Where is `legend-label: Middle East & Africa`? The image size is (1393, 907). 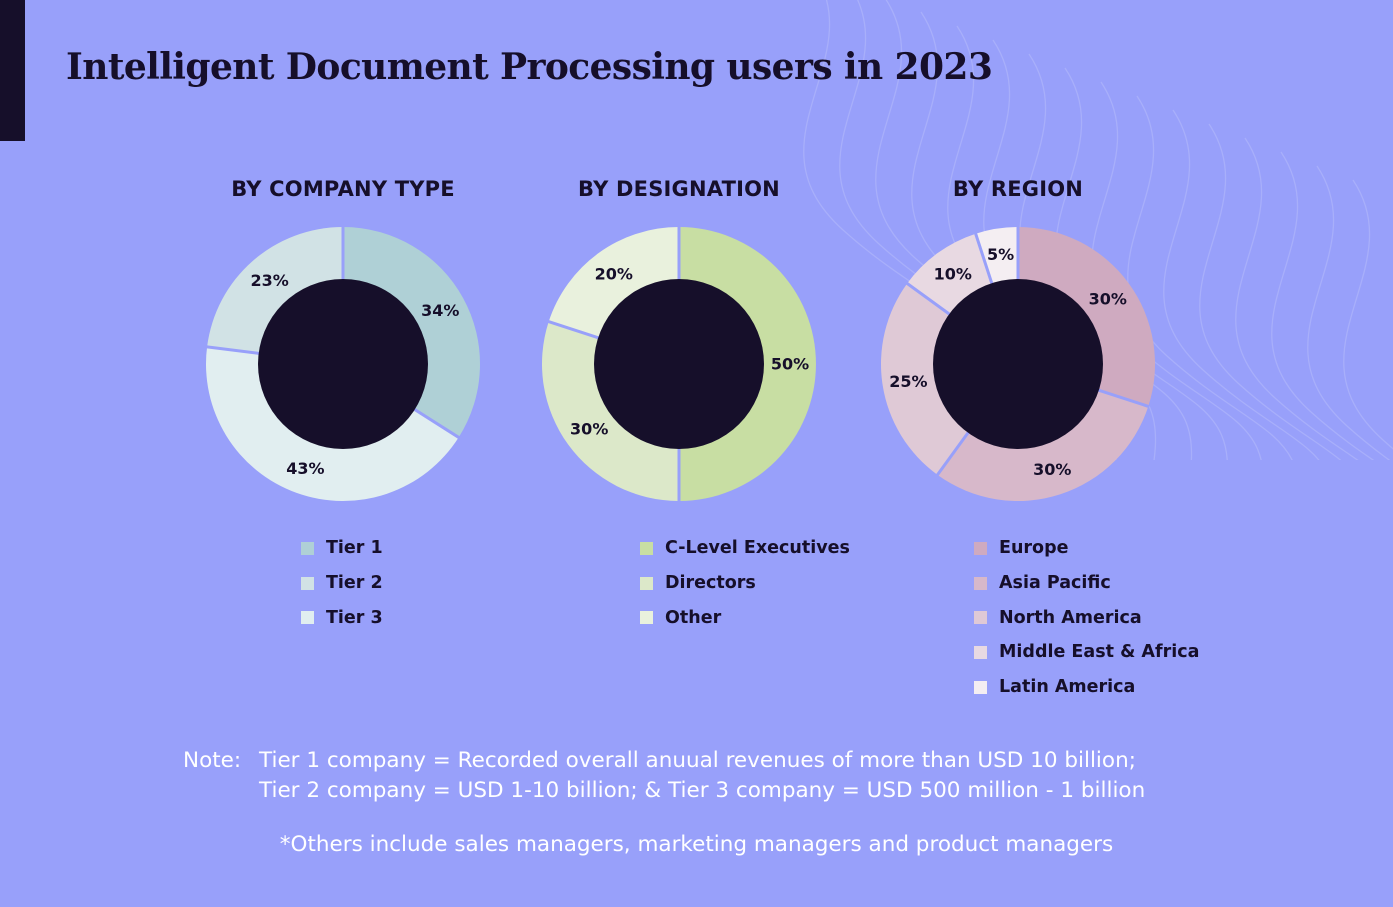
legend-label: Middle East & Africa is located at coordinates (1099, 652).